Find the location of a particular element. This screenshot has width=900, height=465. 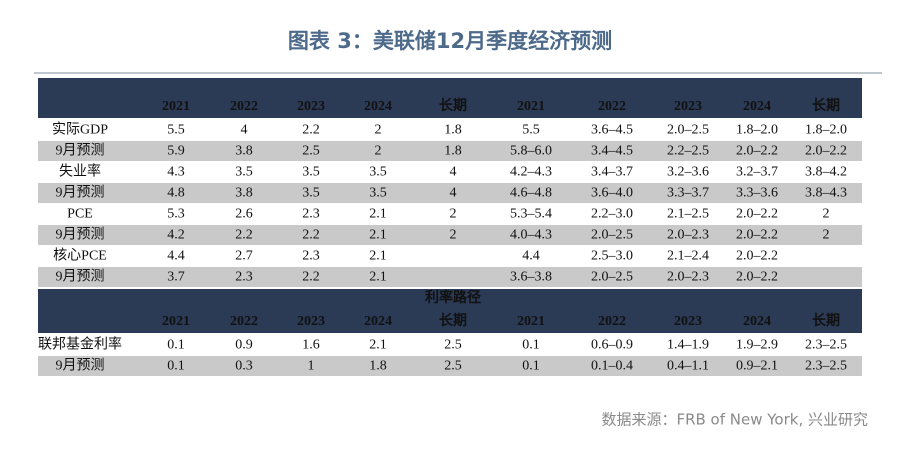

cell: 3.6–4.0 is located at coordinates (612, 193).